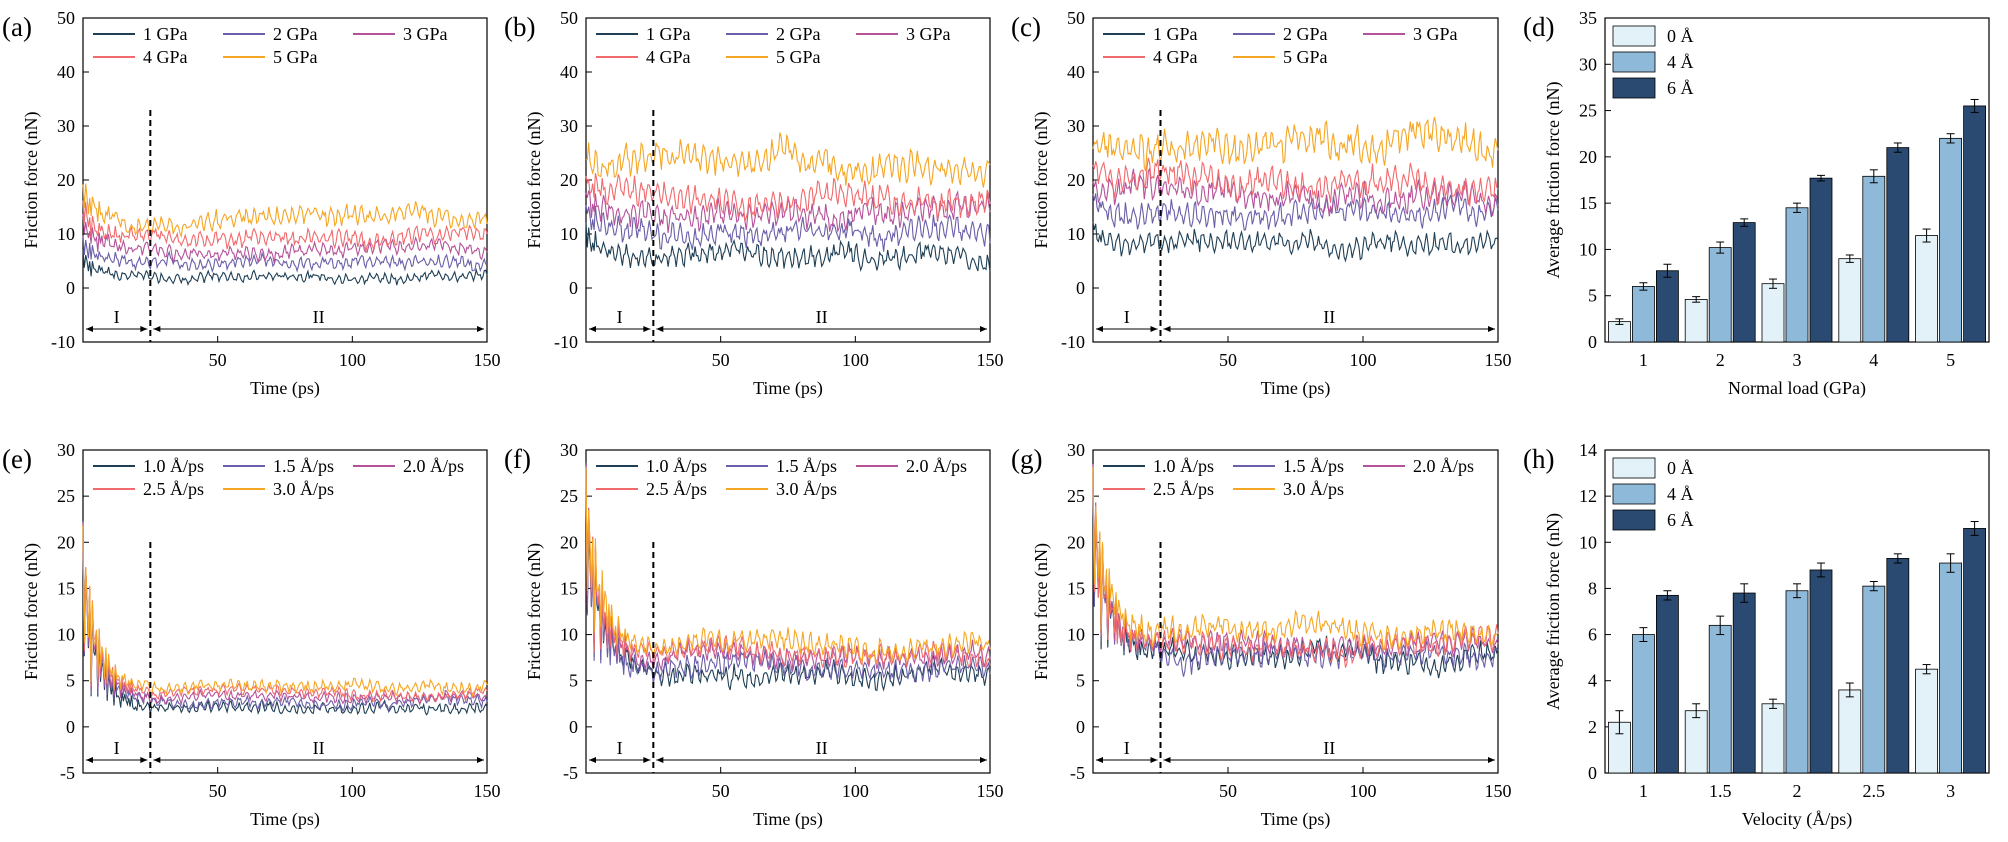 The image size is (2008, 842). I want to click on legend-label: 1.5 Å/ps, so click(303, 466).